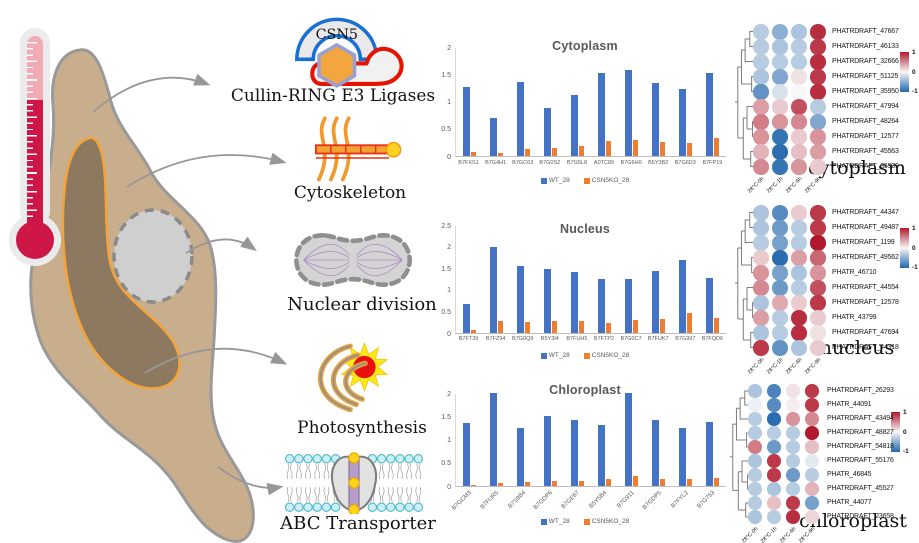 The height and width of the screenshot is (543, 919). Describe the element at coordinates (342, 378) in the screenshot. I see `thylakoid-arcs` at that location.